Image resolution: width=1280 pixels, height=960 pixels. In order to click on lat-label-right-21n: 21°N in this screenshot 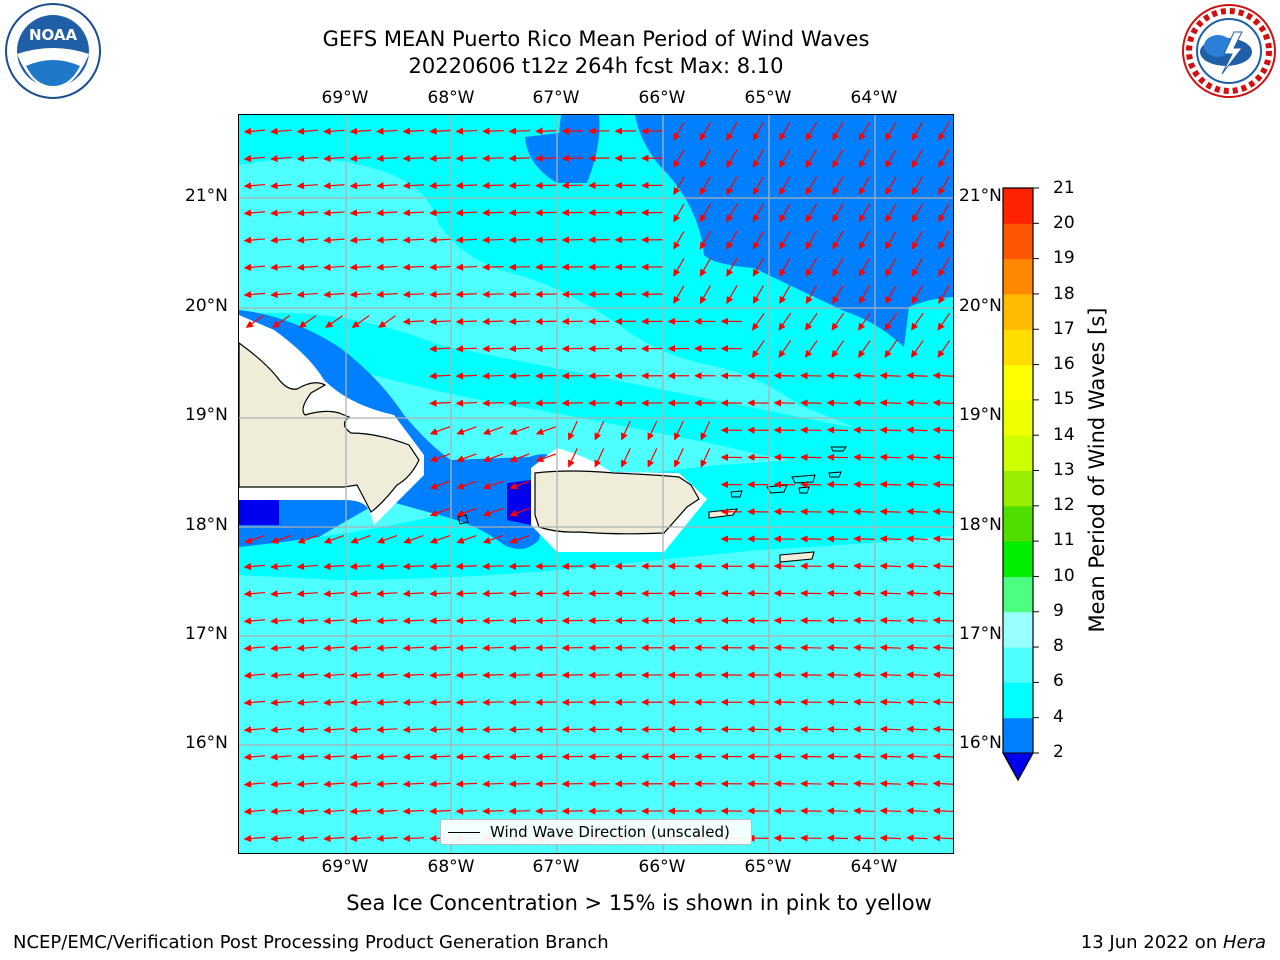, I will do `click(980, 196)`.